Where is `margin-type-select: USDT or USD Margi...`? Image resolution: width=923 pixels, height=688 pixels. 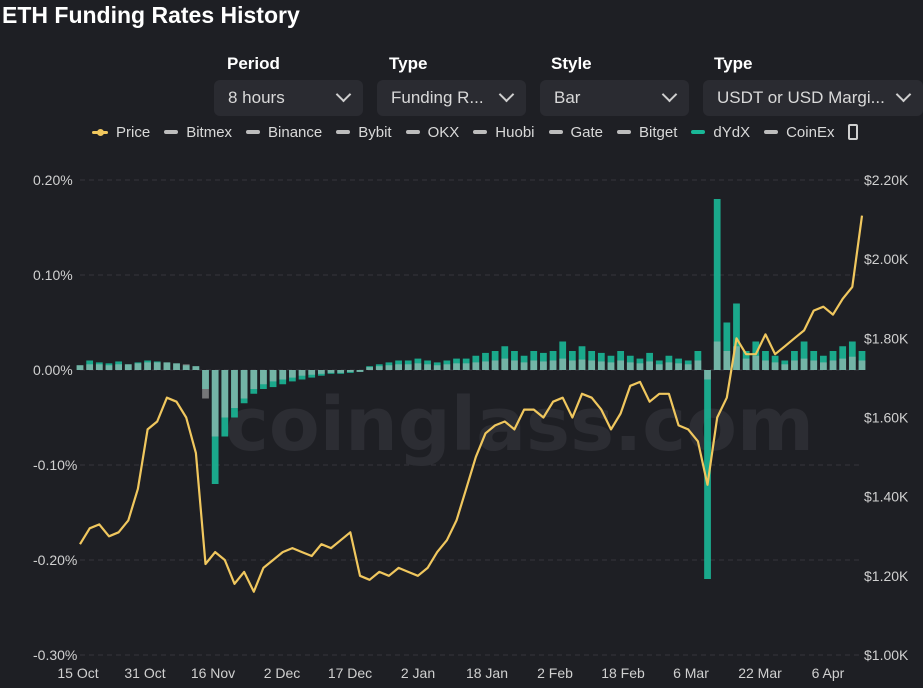 margin-type-select: USDT or USD Margi... is located at coordinates (813, 98).